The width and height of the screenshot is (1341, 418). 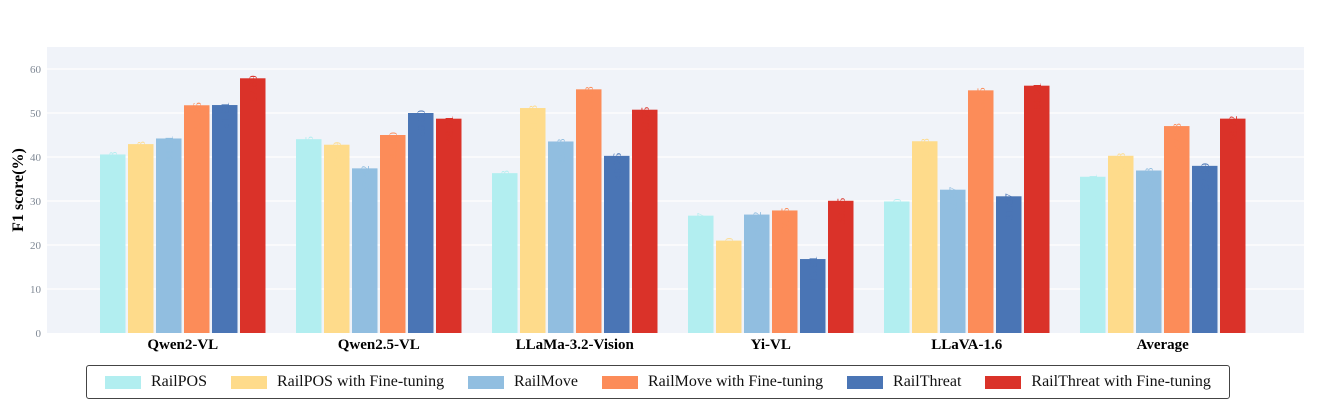 I want to click on y-tick-label: 60, so click(x=36, y=70).